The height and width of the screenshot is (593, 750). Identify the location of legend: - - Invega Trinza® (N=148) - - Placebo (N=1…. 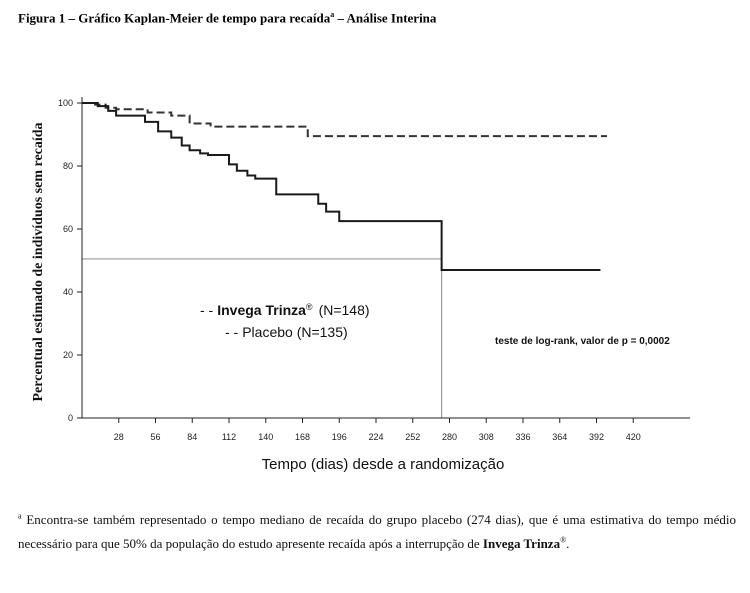
(285, 321).